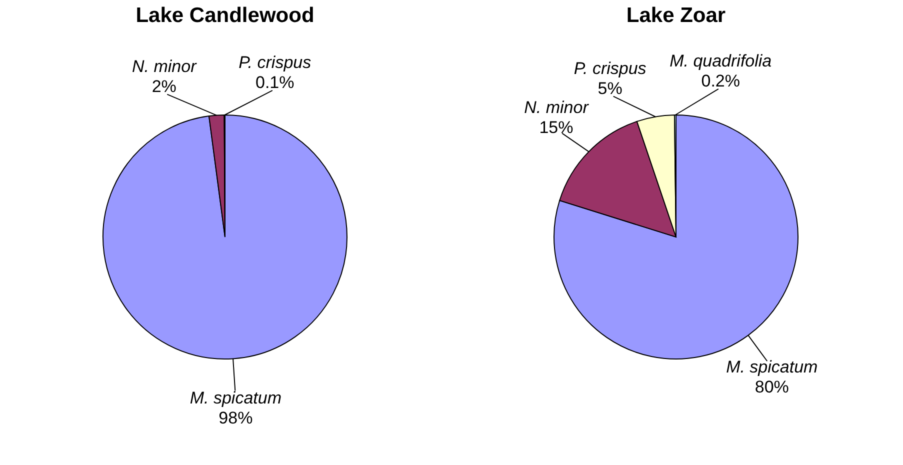  Describe the element at coordinates (225, 15) in the screenshot. I see `chart-title: Lake Candlewood` at that location.